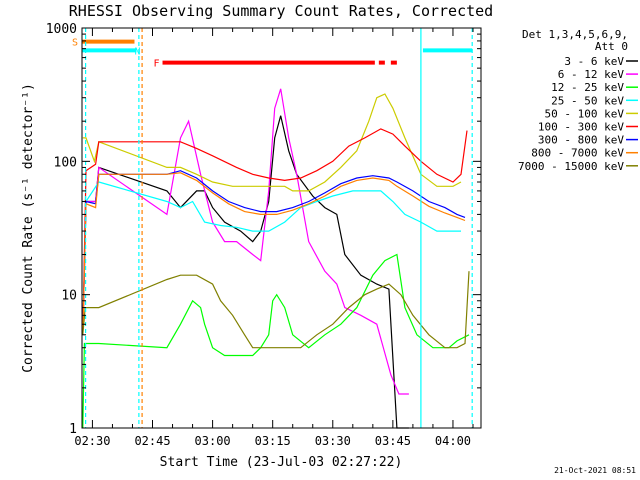  What do you see at coordinates (581, 127) in the screenshot?
I see `legend-label-5: 100 - 300 keV` at bounding box center [581, 127].